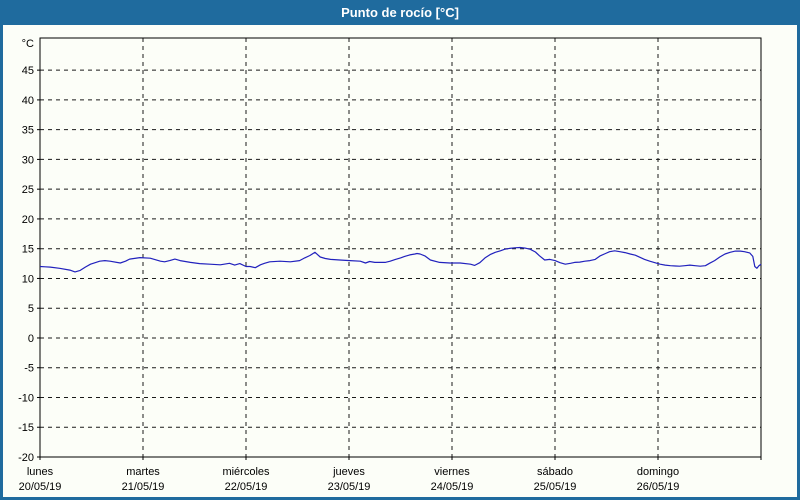 The height and width of the screenshot is (500, 800). What do you see at coordinates (452, 487) in the screenshot?
I see `x-date-label: 24/05/19` at bounding box center [452, 487].